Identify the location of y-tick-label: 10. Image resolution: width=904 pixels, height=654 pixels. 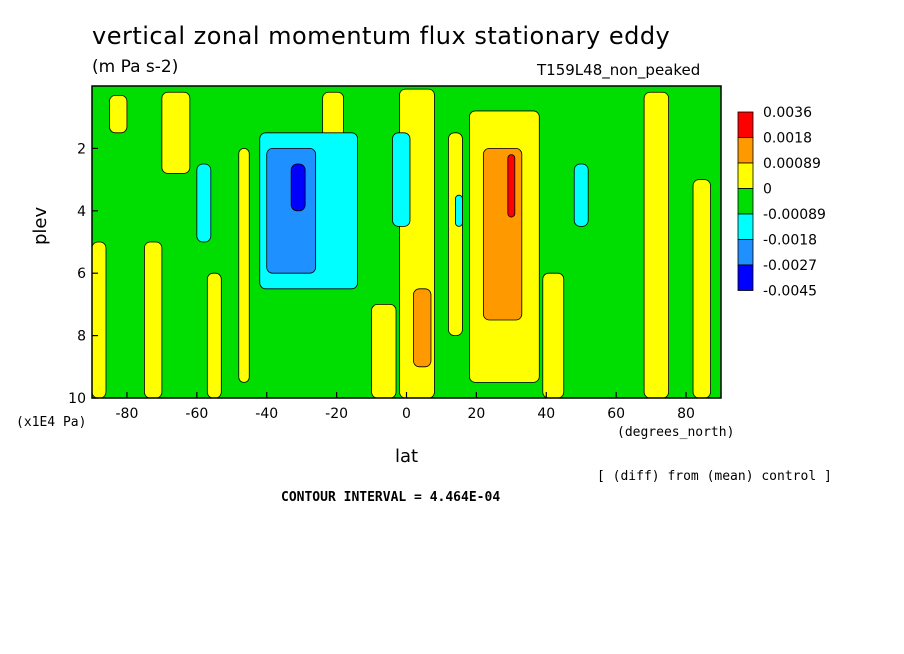
(77, 399).